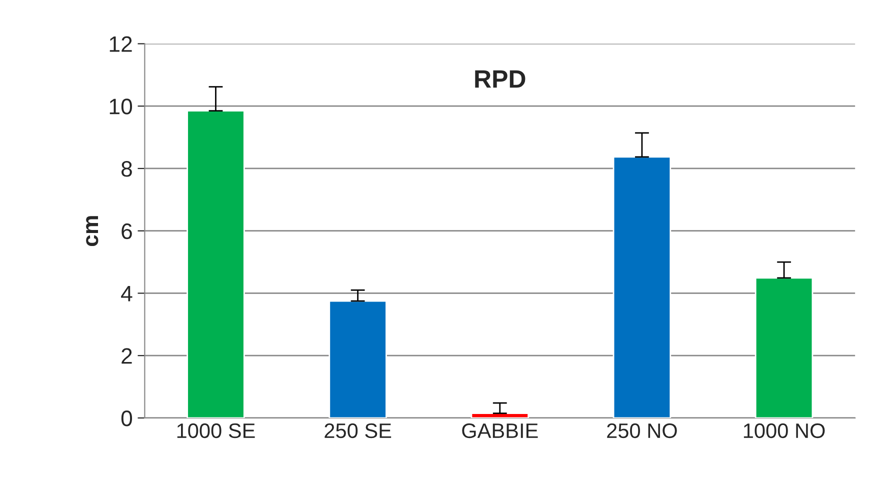  I want to click on x-tick-label: GABBIE, so click(500, 430).